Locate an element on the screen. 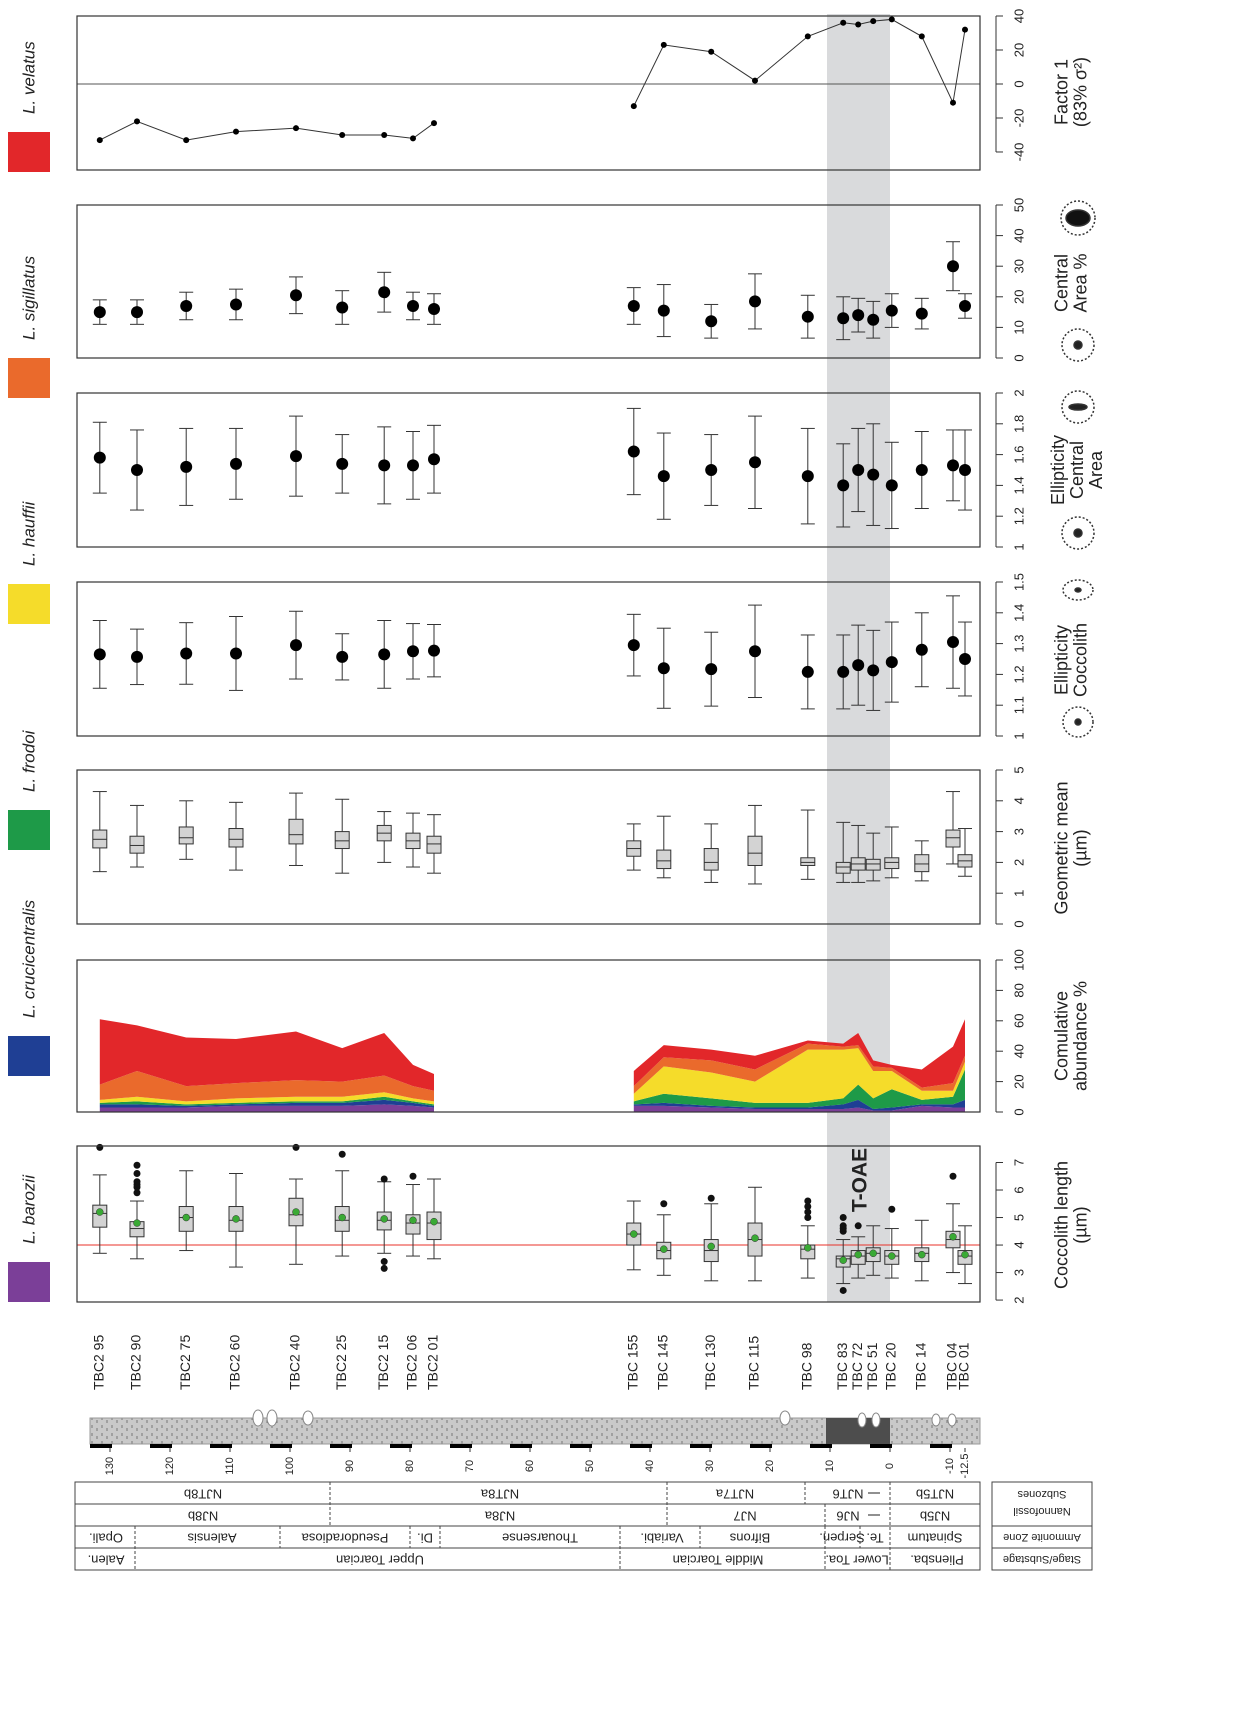 This screenshot has width=1237, height=1727. sample-label: TBC 83 is located at coordinates (842, 1366).